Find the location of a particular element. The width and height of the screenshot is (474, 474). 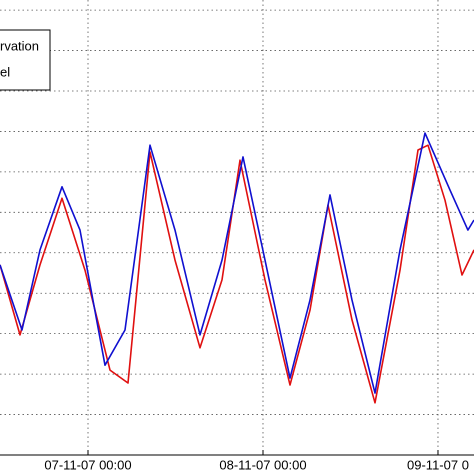

x-tick-label: 09-11-07 0 is located at coordinates (438, 464).